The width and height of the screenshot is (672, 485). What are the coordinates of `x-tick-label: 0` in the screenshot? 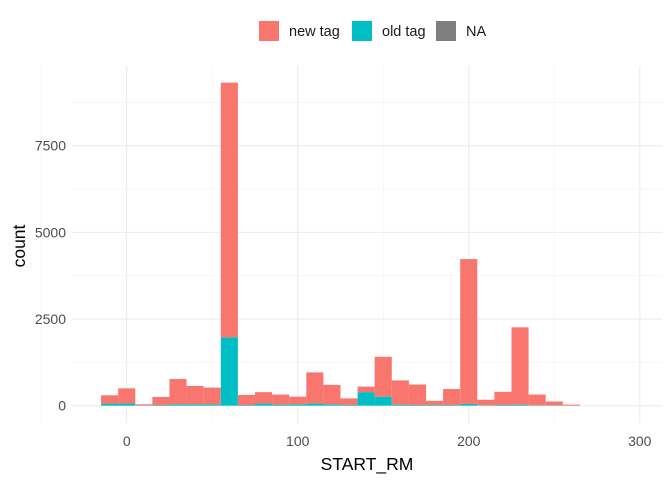 It's located at (127, 441).